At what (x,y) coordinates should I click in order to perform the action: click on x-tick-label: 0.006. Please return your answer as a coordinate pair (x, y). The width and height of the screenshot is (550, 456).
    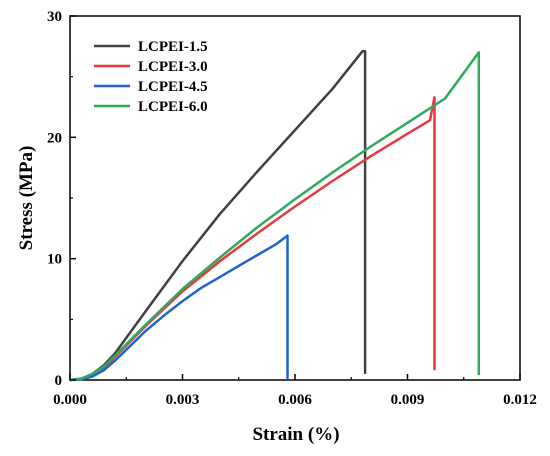
    Looking at the image, I should click on (295, 400).